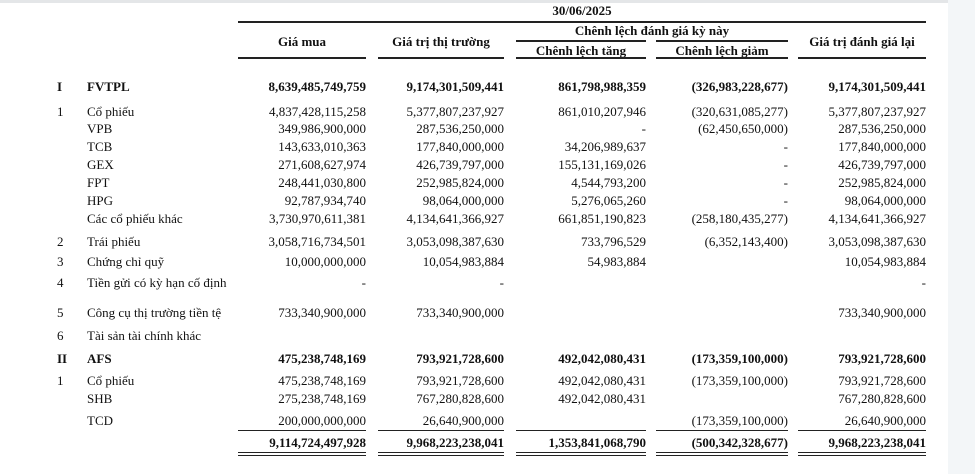 The image size is (975, 474). What do you see at coordinates (613, 241) in the screenshot?
I see `table-cell: 733,796,529` at bounding box center [613, 241].